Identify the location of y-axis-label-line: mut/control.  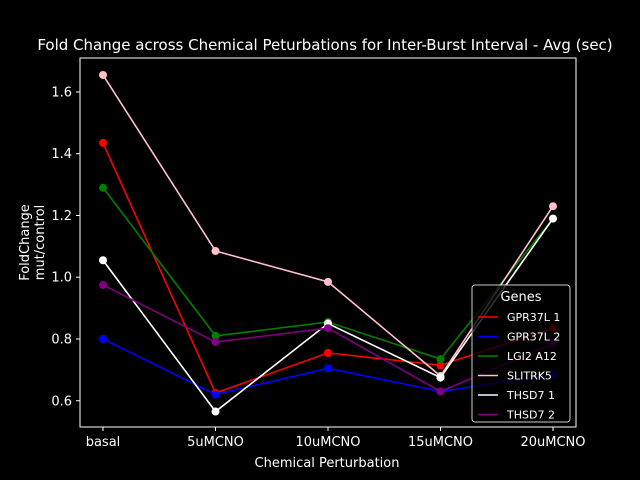
(40, 242).